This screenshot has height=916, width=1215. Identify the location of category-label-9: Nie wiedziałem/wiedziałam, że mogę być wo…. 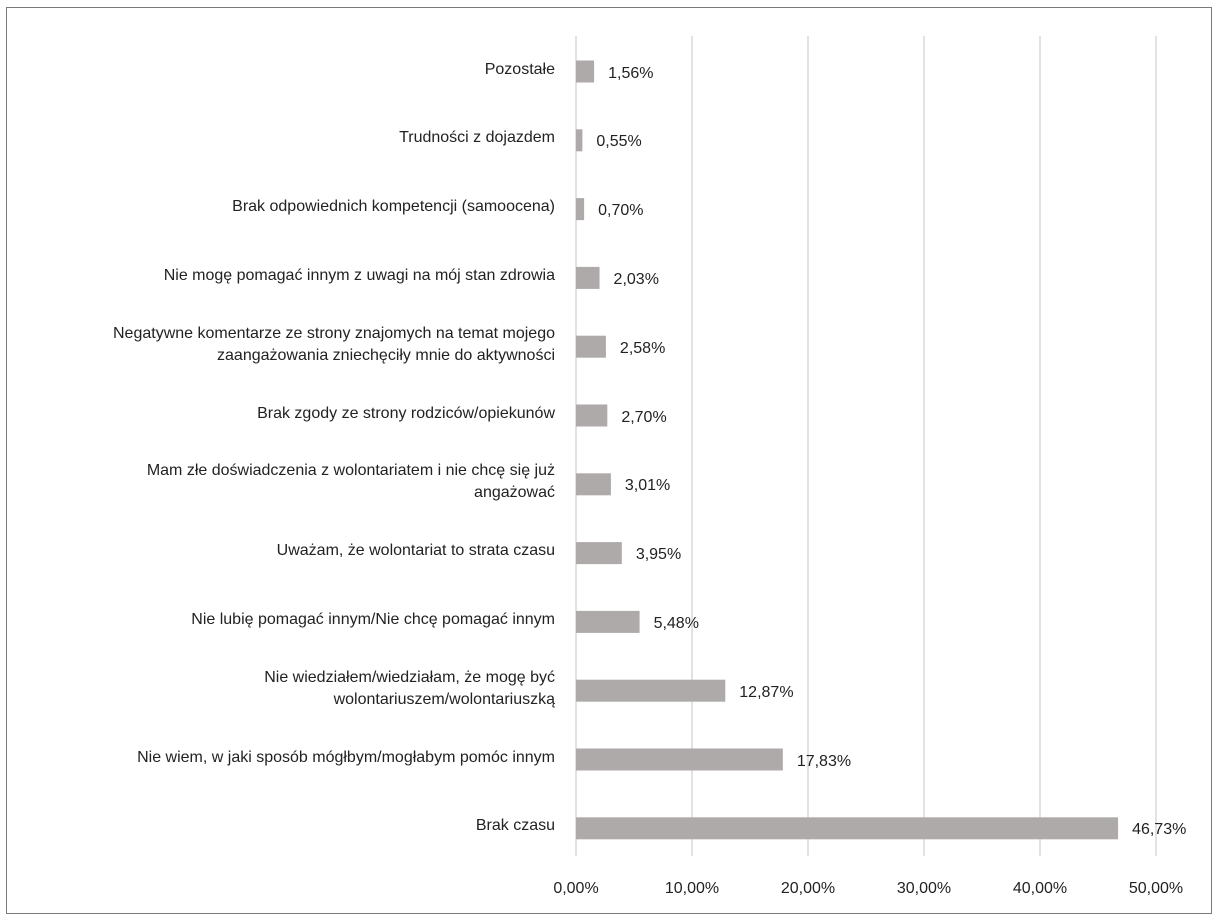
(277, 689).